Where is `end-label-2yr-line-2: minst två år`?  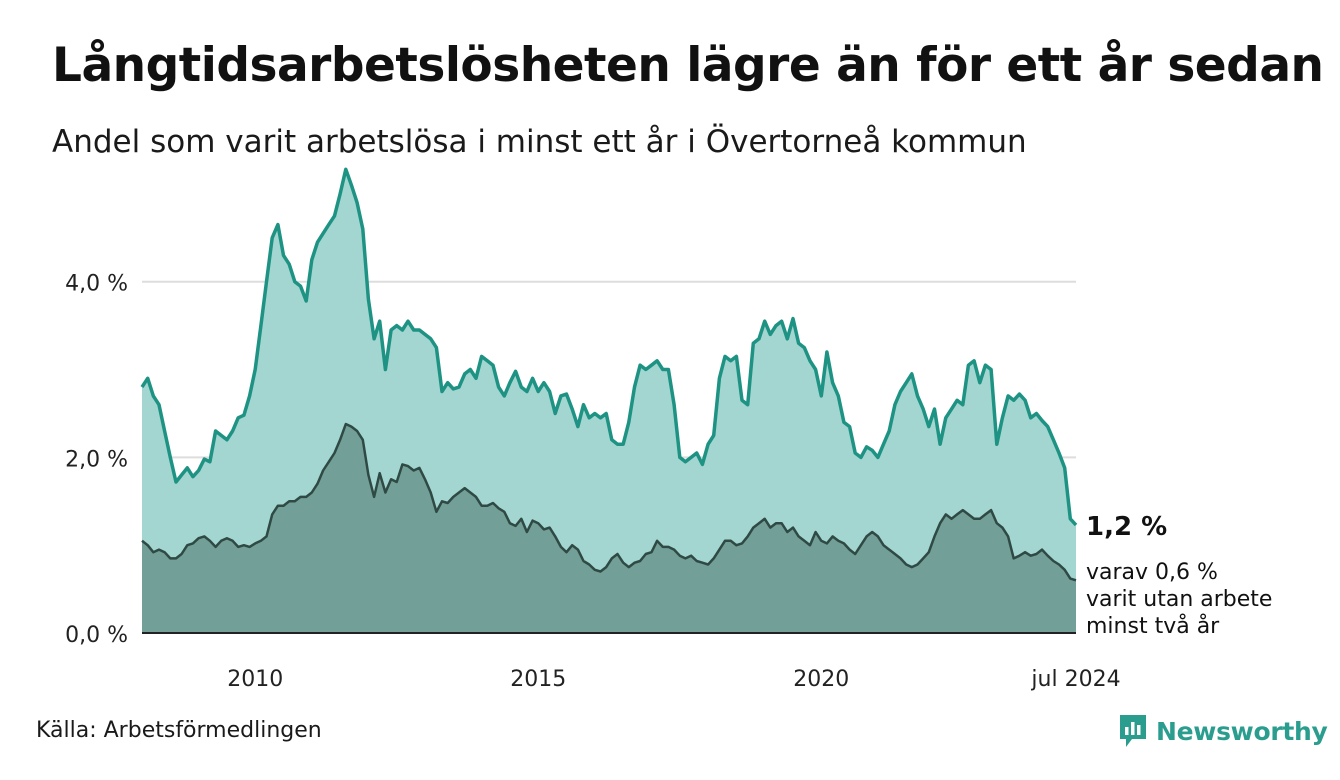 end-label-2yr-line-2: minst två år is located at coordinates (1153, 626).